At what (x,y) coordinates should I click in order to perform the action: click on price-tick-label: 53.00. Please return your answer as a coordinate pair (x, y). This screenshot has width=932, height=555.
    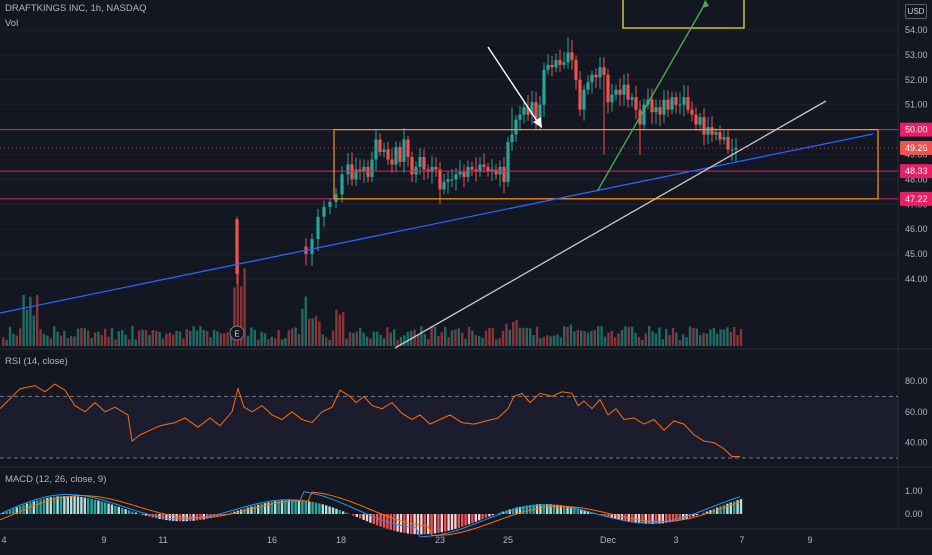
    Looking at the image, I should click on (916, 55).